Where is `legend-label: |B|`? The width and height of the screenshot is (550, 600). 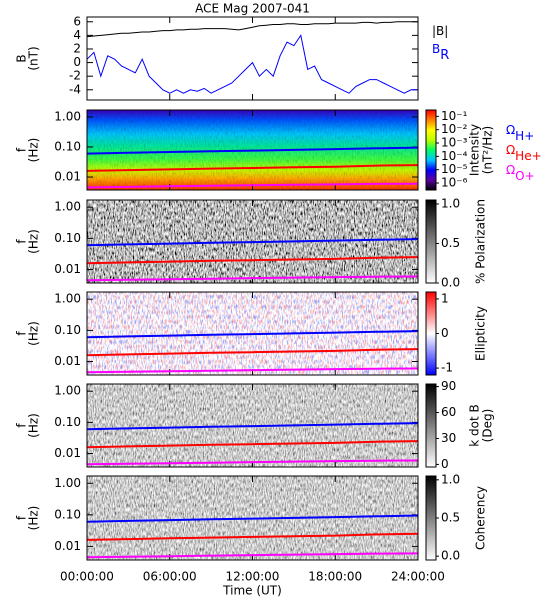 legend-label: |B| is located at coordinates (440, 31).